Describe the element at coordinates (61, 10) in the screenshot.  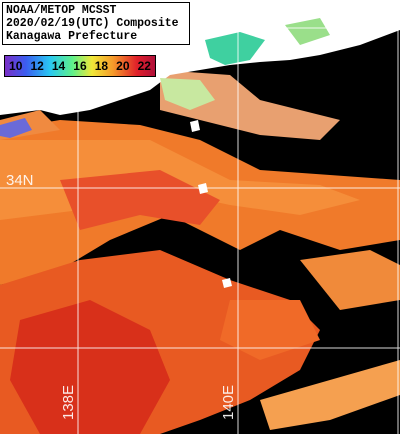
I see `header-line: NOAA/METOP MCSST` at that location.